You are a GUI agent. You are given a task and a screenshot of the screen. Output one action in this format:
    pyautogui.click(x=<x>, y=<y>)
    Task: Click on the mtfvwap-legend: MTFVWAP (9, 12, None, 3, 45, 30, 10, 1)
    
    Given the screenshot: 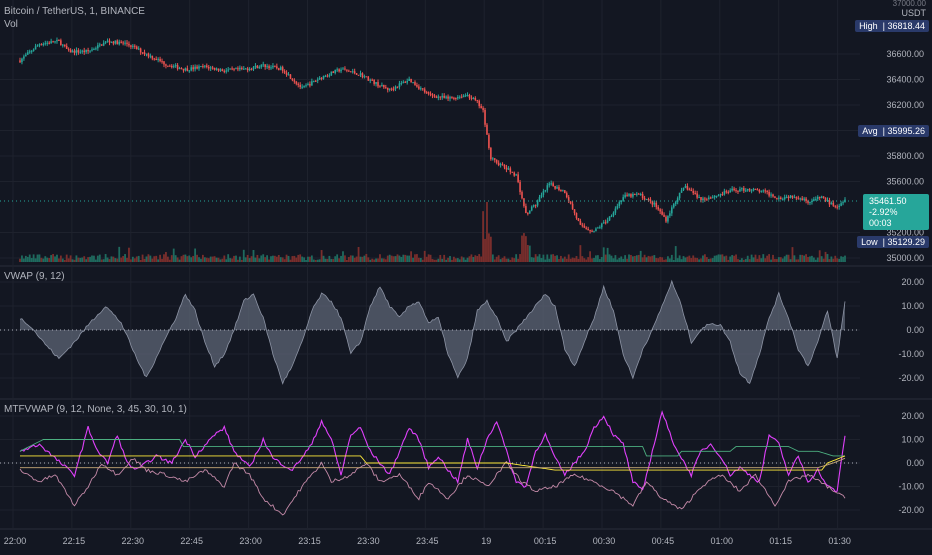 What is the action you would take?
    pyautogui.click(x=95, y=409)
    